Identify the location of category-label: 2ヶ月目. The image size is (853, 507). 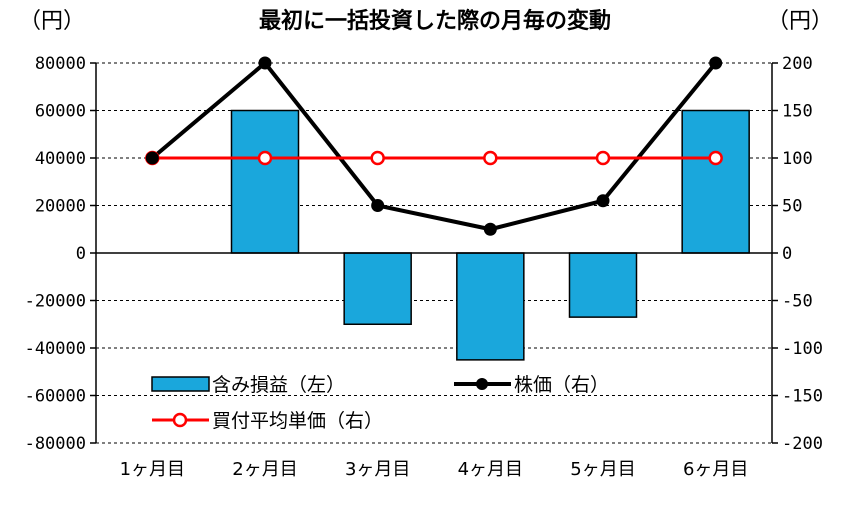
(264, 469).